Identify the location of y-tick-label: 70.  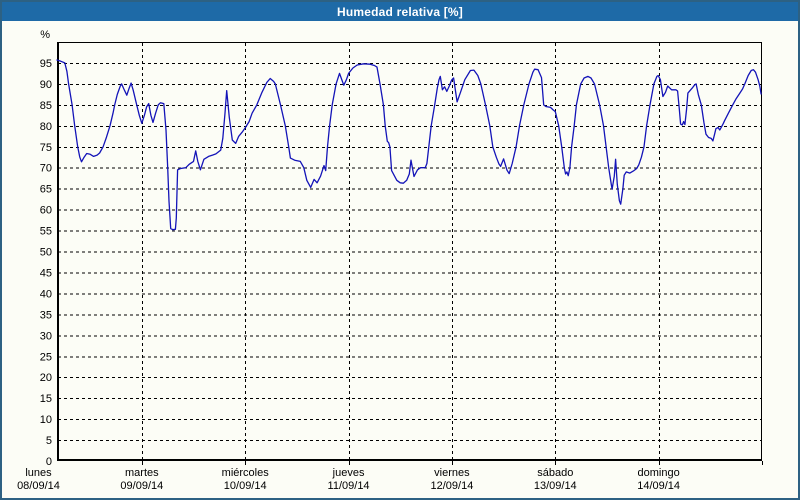
(46, 169).